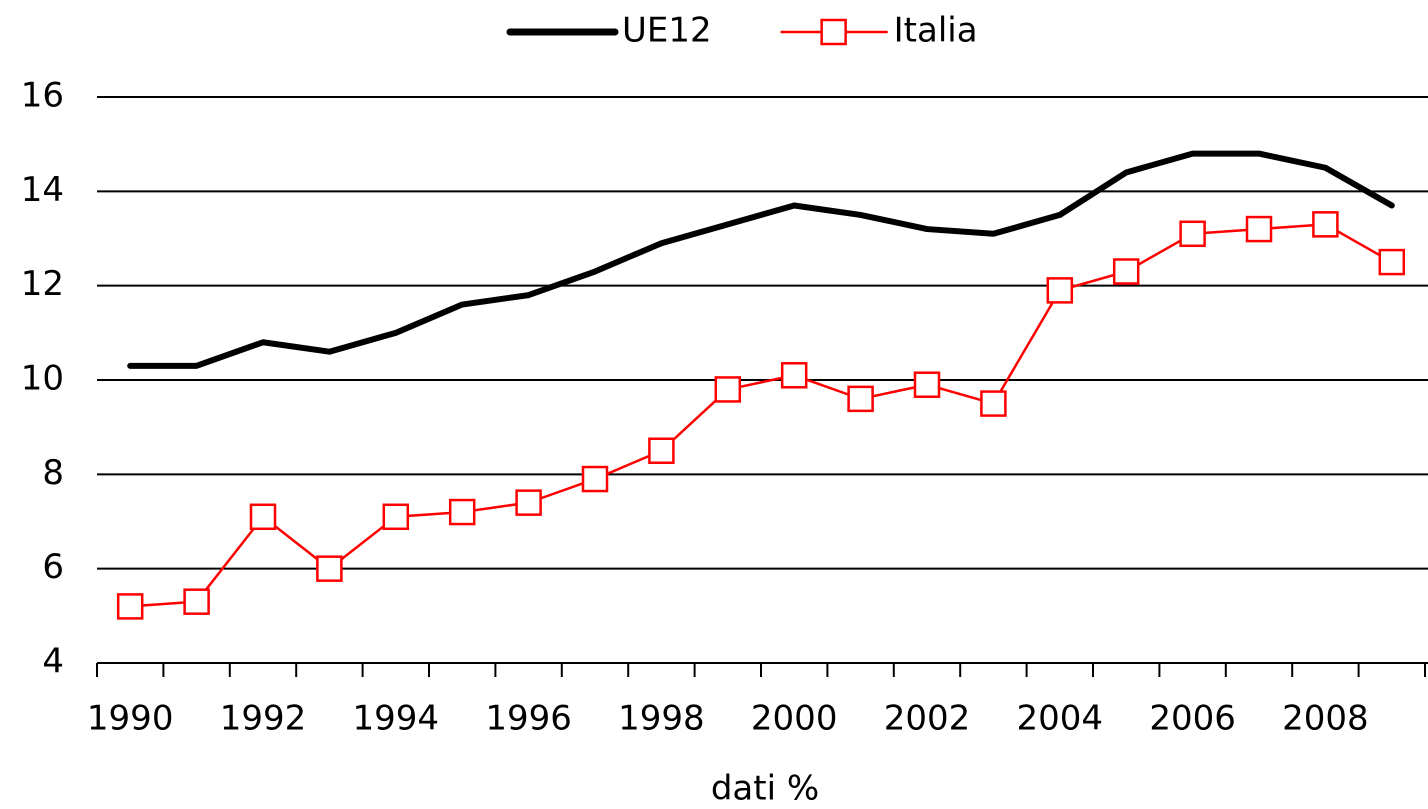 The height and width of the screenshot is (809, 1428). Describe the element at coordinates (53, 662) in the screenshot. I see `y-tick-label: 4` at that location.